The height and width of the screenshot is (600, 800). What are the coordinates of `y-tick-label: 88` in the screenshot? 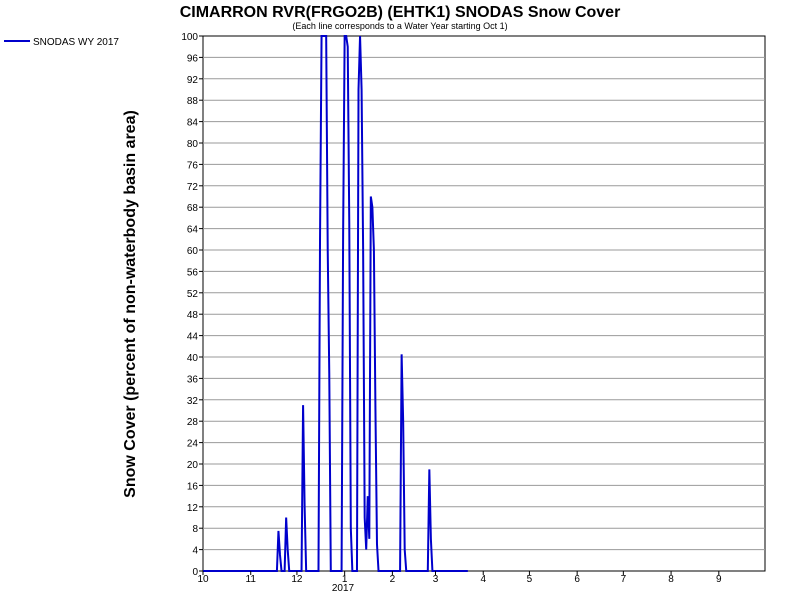 It's located at (193, 101).